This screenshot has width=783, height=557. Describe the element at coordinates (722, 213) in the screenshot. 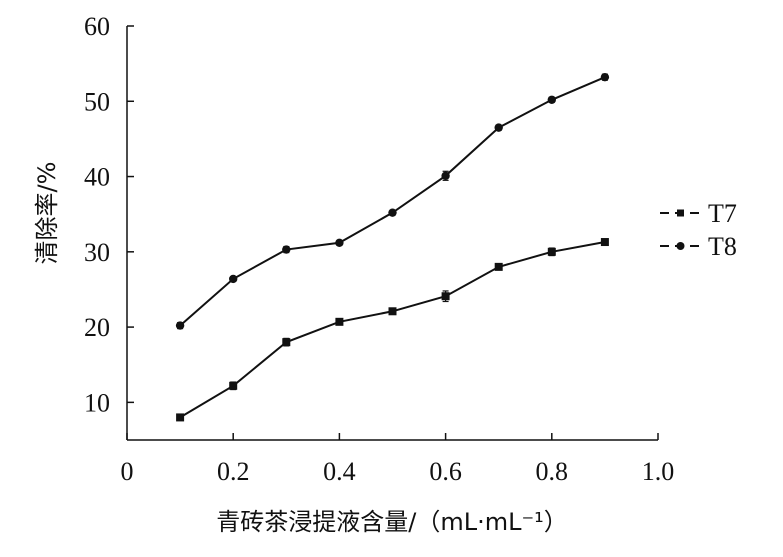

I see `legend-label: T7` at that location.